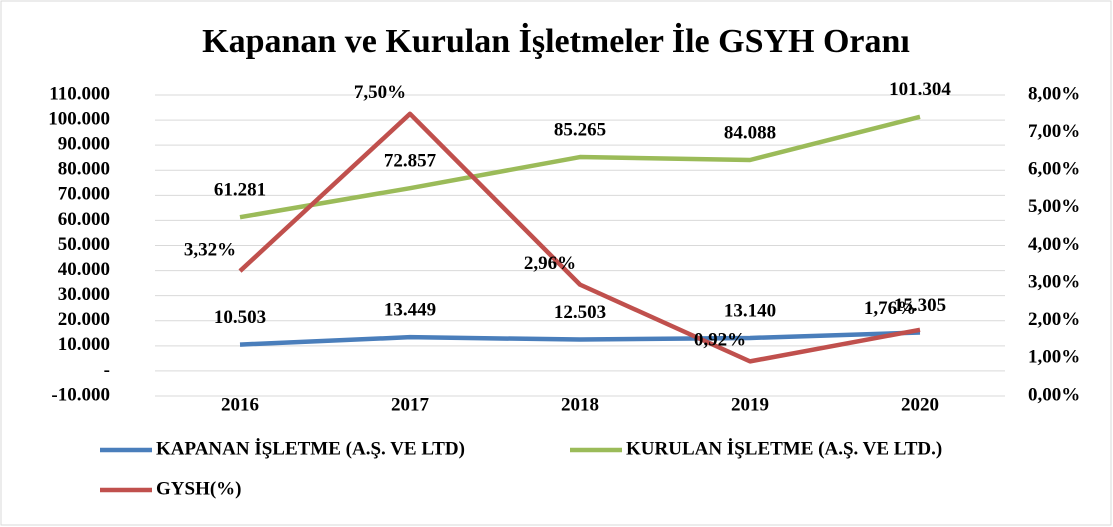  I want to click on y-tick-label: 90.000, so click(84, 144).